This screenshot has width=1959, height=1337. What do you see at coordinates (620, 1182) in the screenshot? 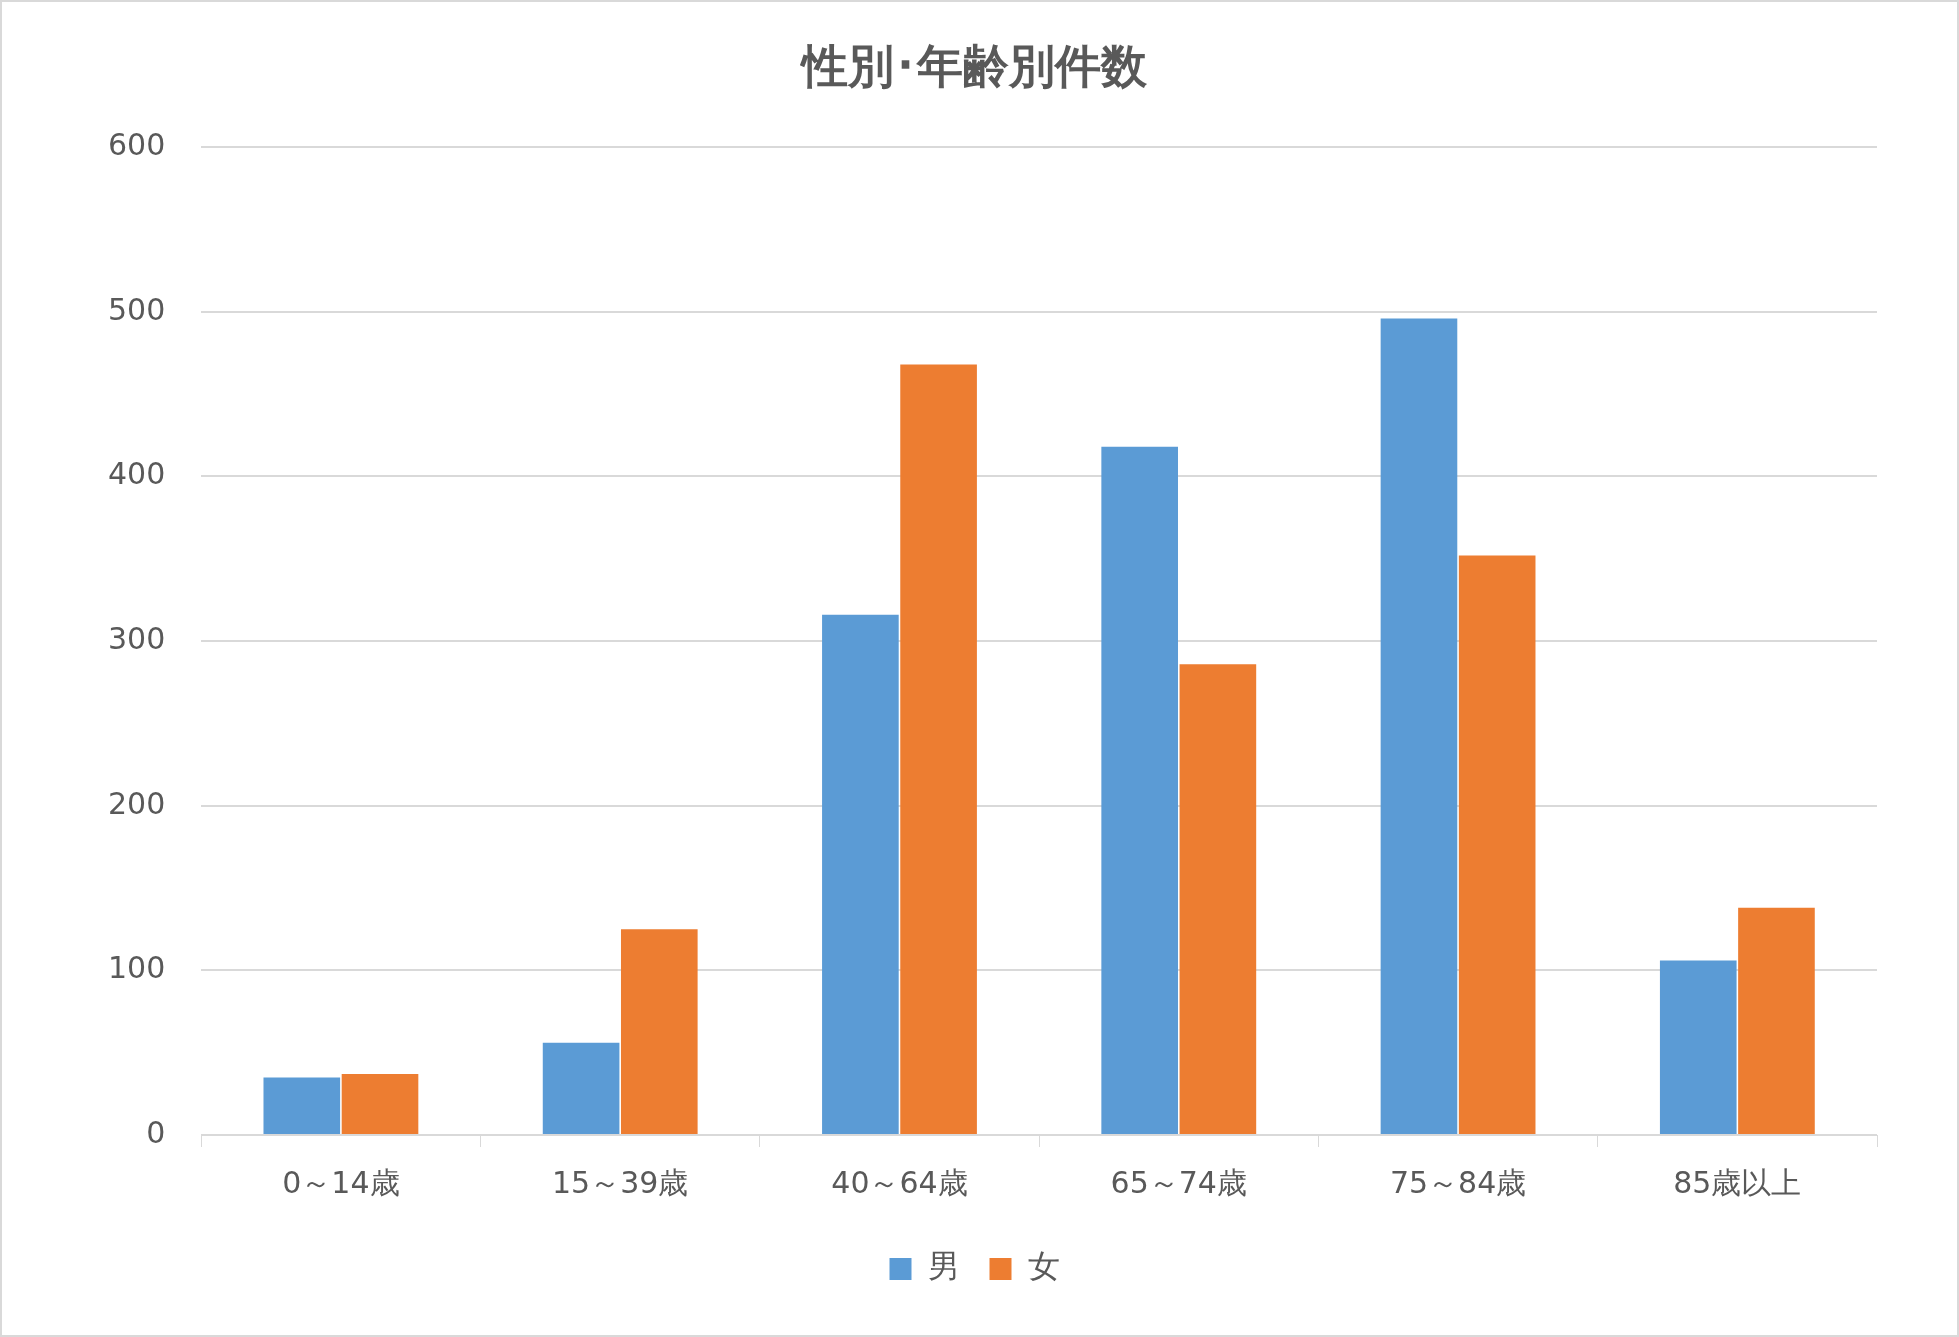
I see `x-tick-label: 15～39歳` at bounding box center [620, 1182].